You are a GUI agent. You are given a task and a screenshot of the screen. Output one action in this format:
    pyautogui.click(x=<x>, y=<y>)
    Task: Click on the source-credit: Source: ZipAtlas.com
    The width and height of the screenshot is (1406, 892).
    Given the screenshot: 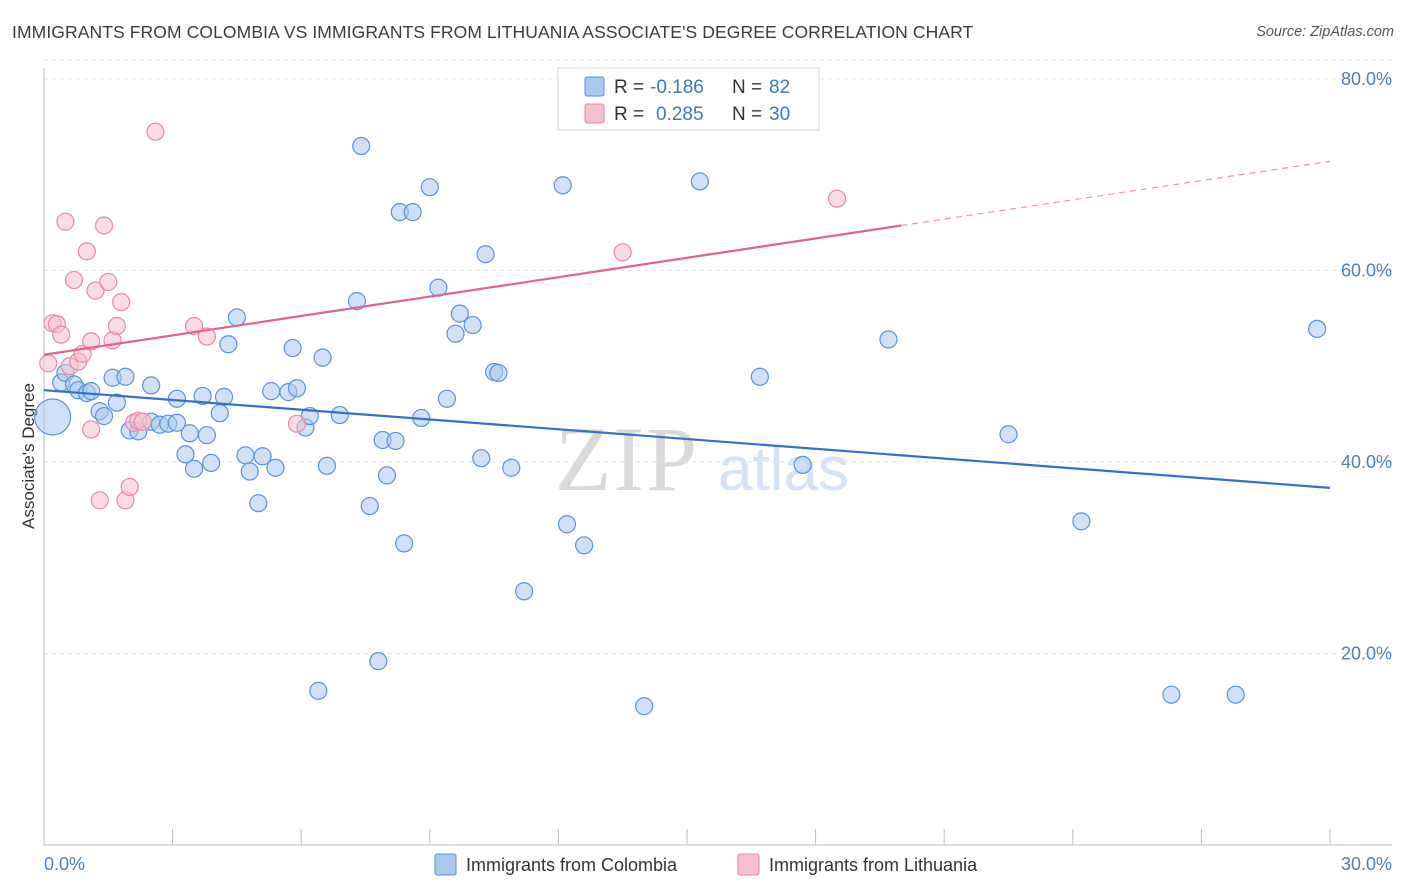 What is the action you would take?
    pyautogui.click(x=1325, y=32)
    